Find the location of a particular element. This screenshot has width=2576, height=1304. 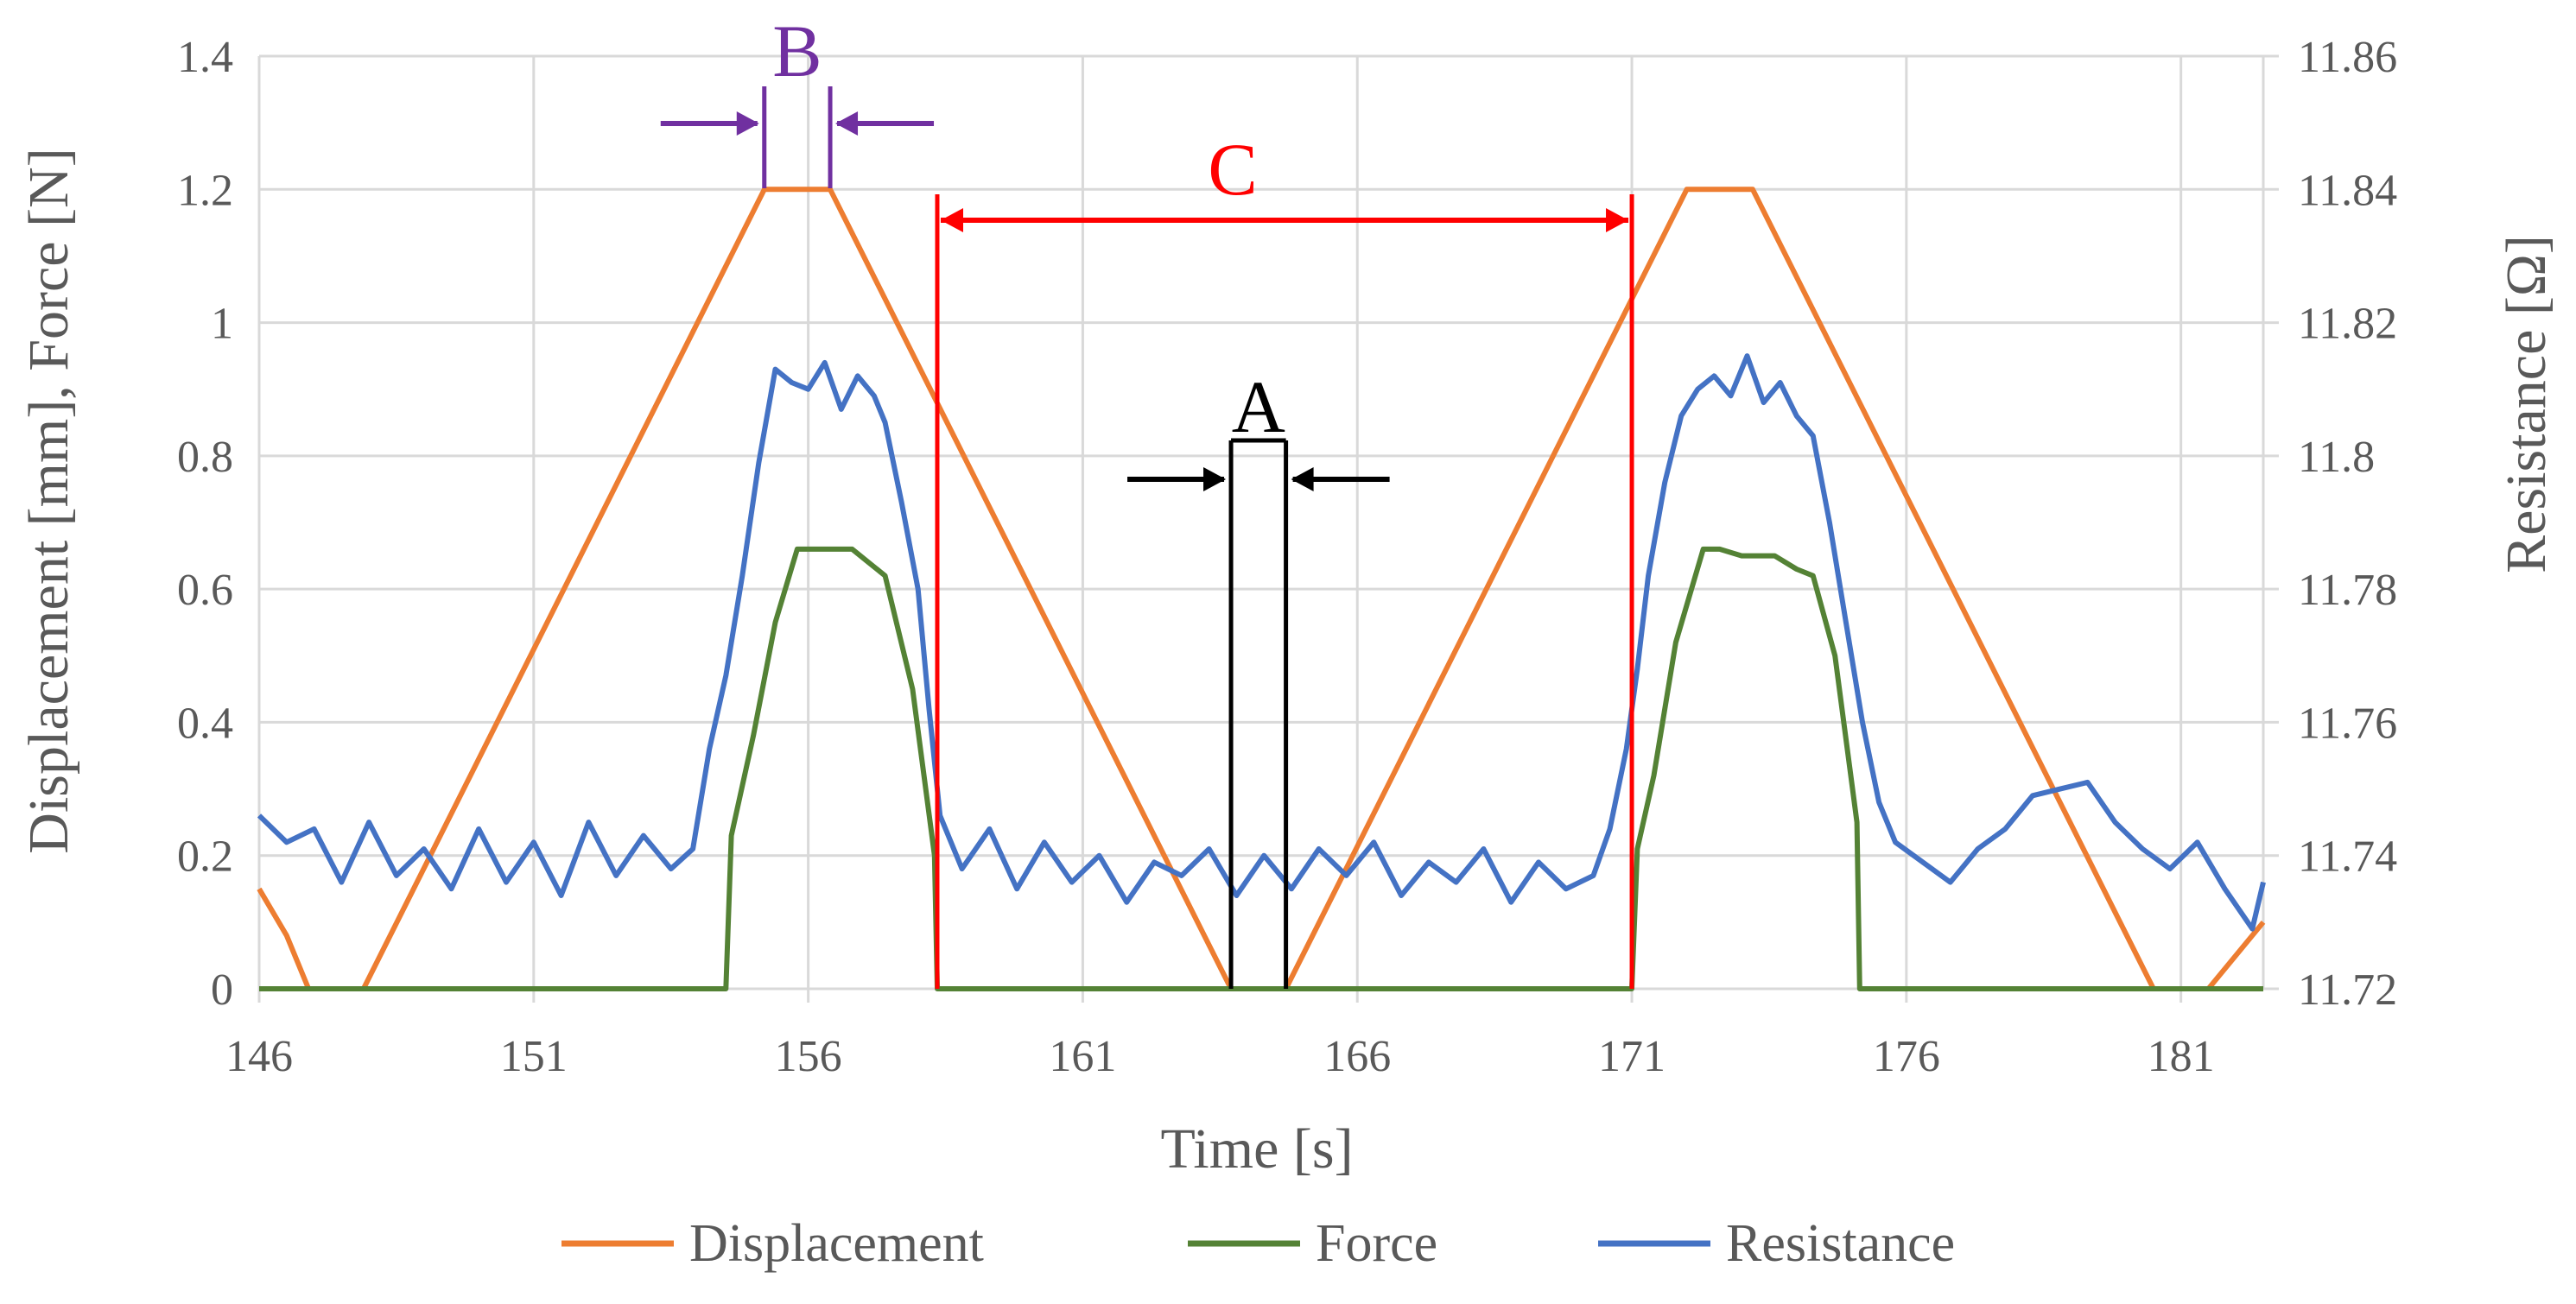

y-left-tick-label: 0.2 is located at coordinates (205, 857).